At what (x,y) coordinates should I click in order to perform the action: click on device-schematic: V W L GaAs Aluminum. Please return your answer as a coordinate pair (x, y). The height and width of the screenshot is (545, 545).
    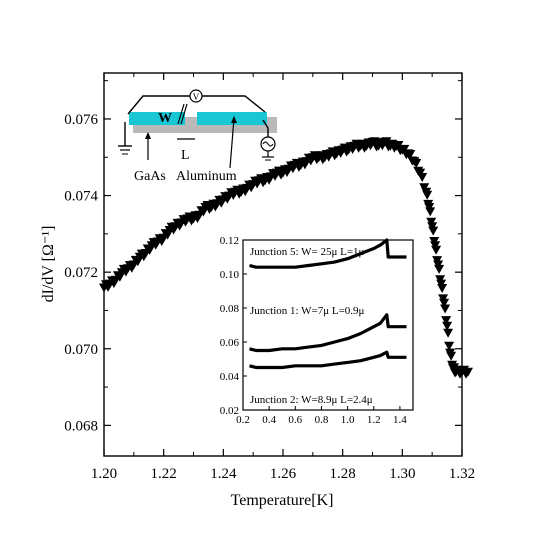
    Looking at the image, I should click on (197, 136).